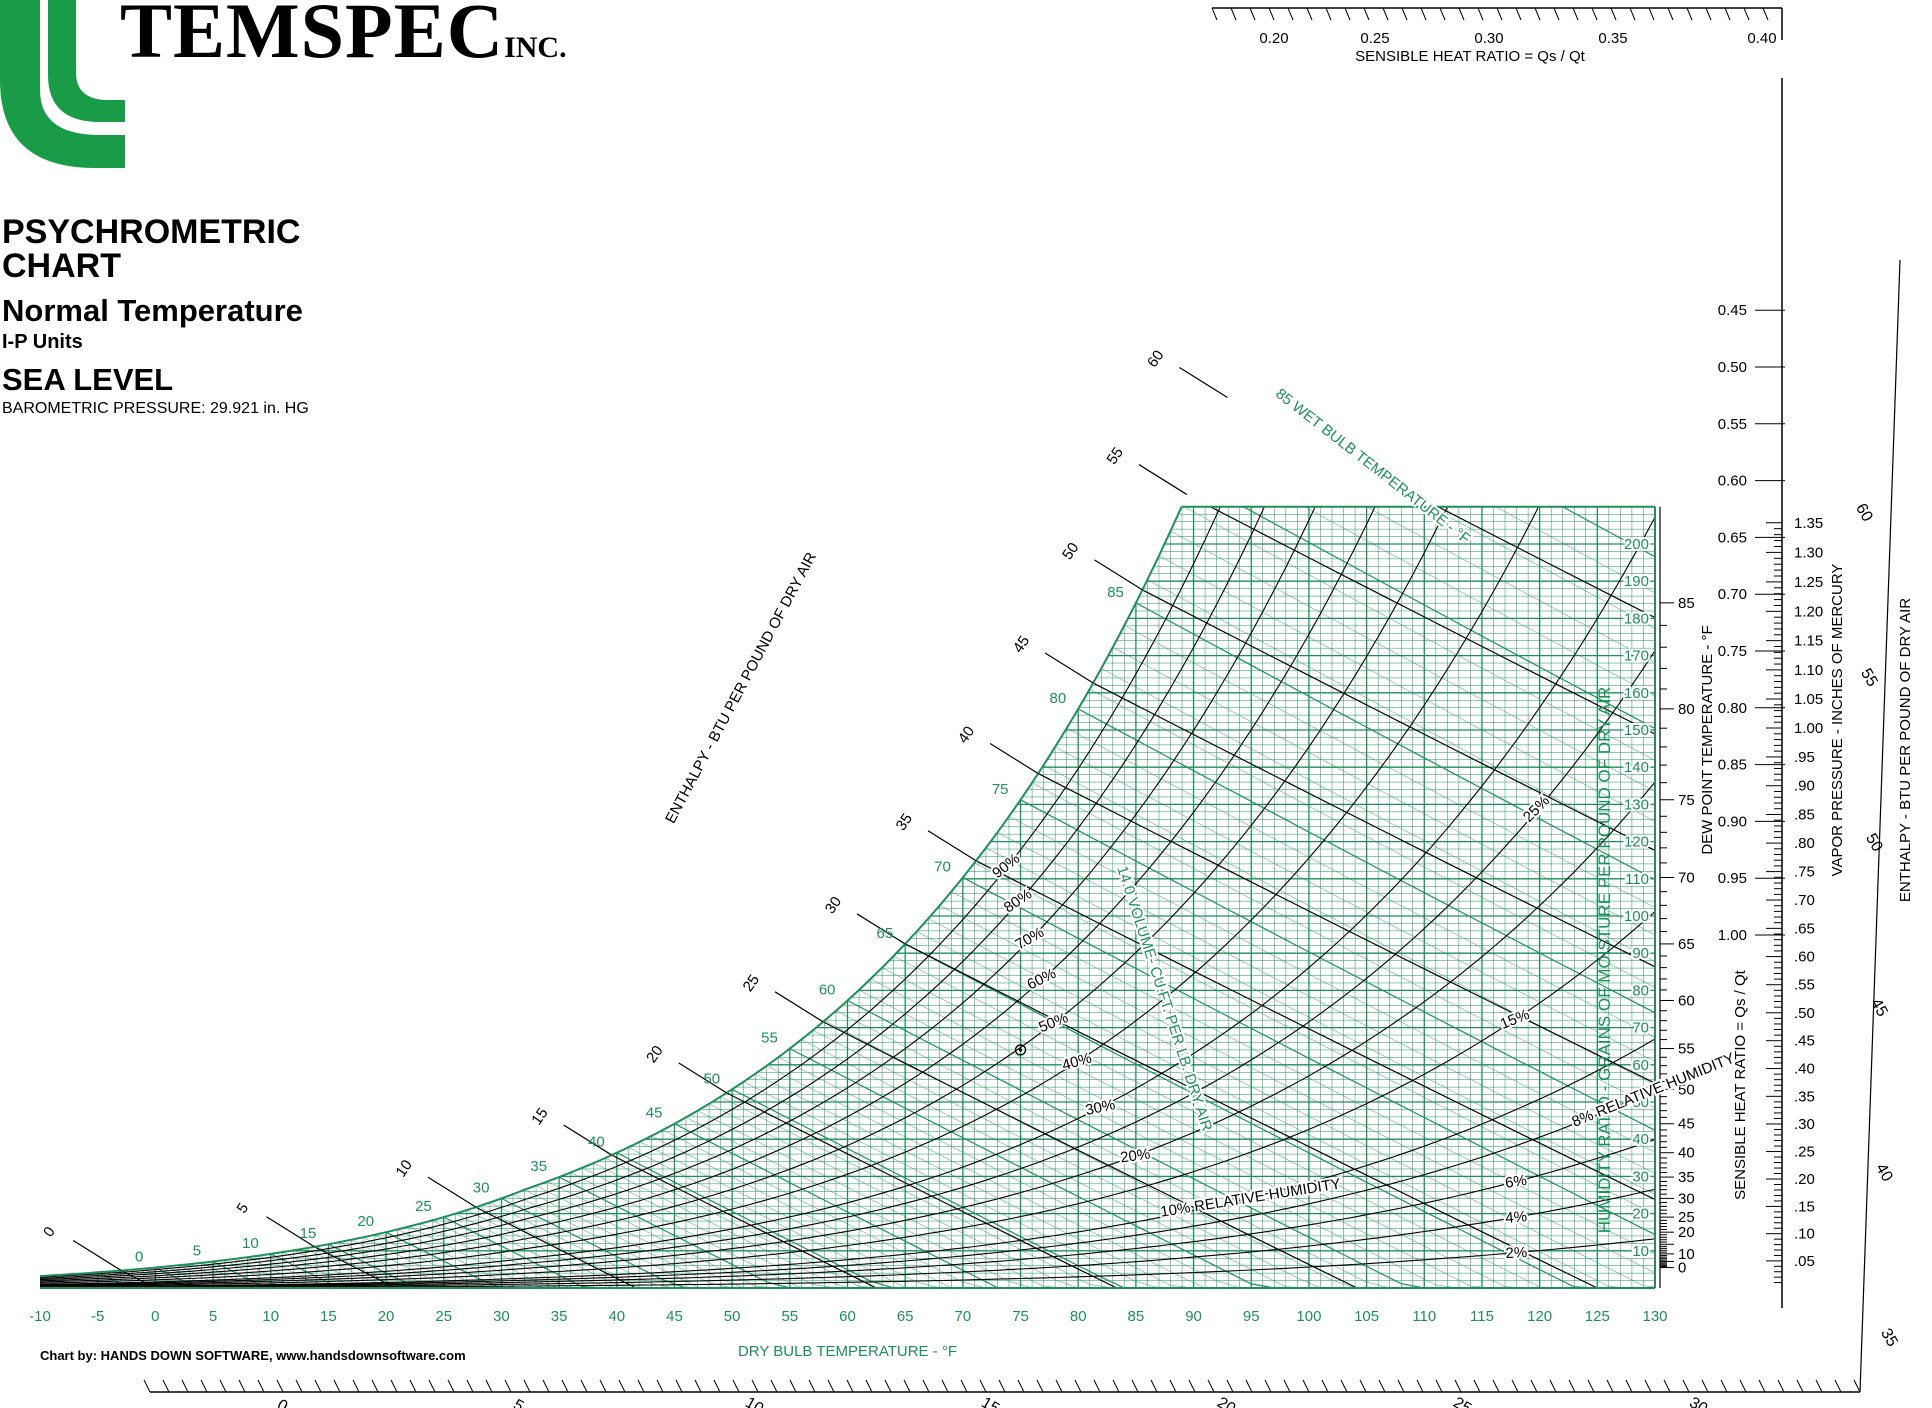  What do you see at coordinates (1804, 814) in the screenshot?
I see `vapor-pressure-tick-label: .85` at bounding box center [1804, 814].